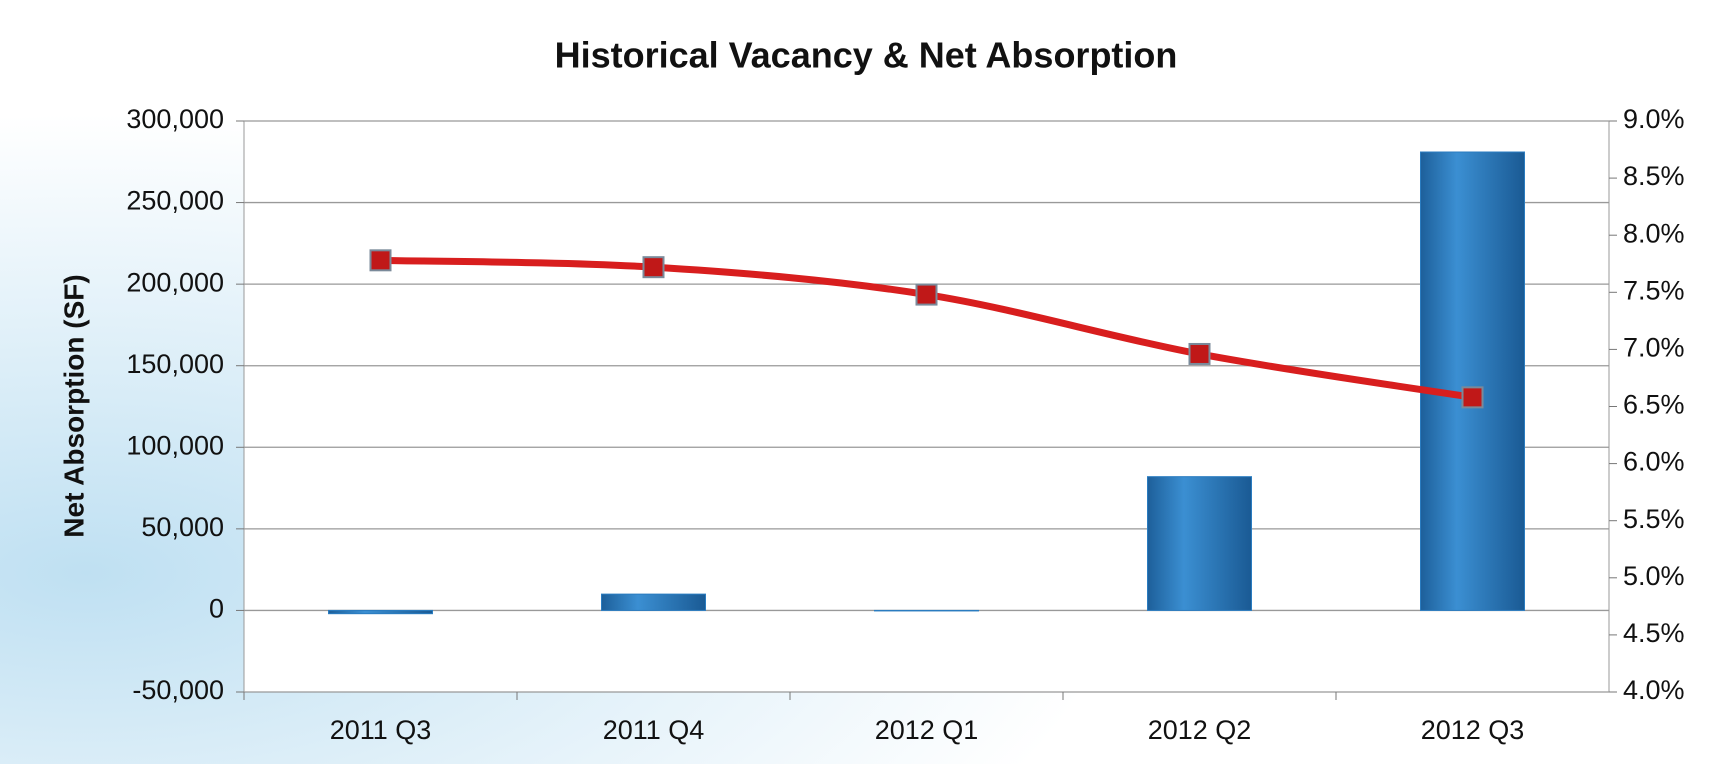 This screenshot has width=1722, height=764. What do you see at coordinates (1654, 690) in the screenshot?
I see `y2-tick-label: 4.0%` at bounding box center [1654, 690].